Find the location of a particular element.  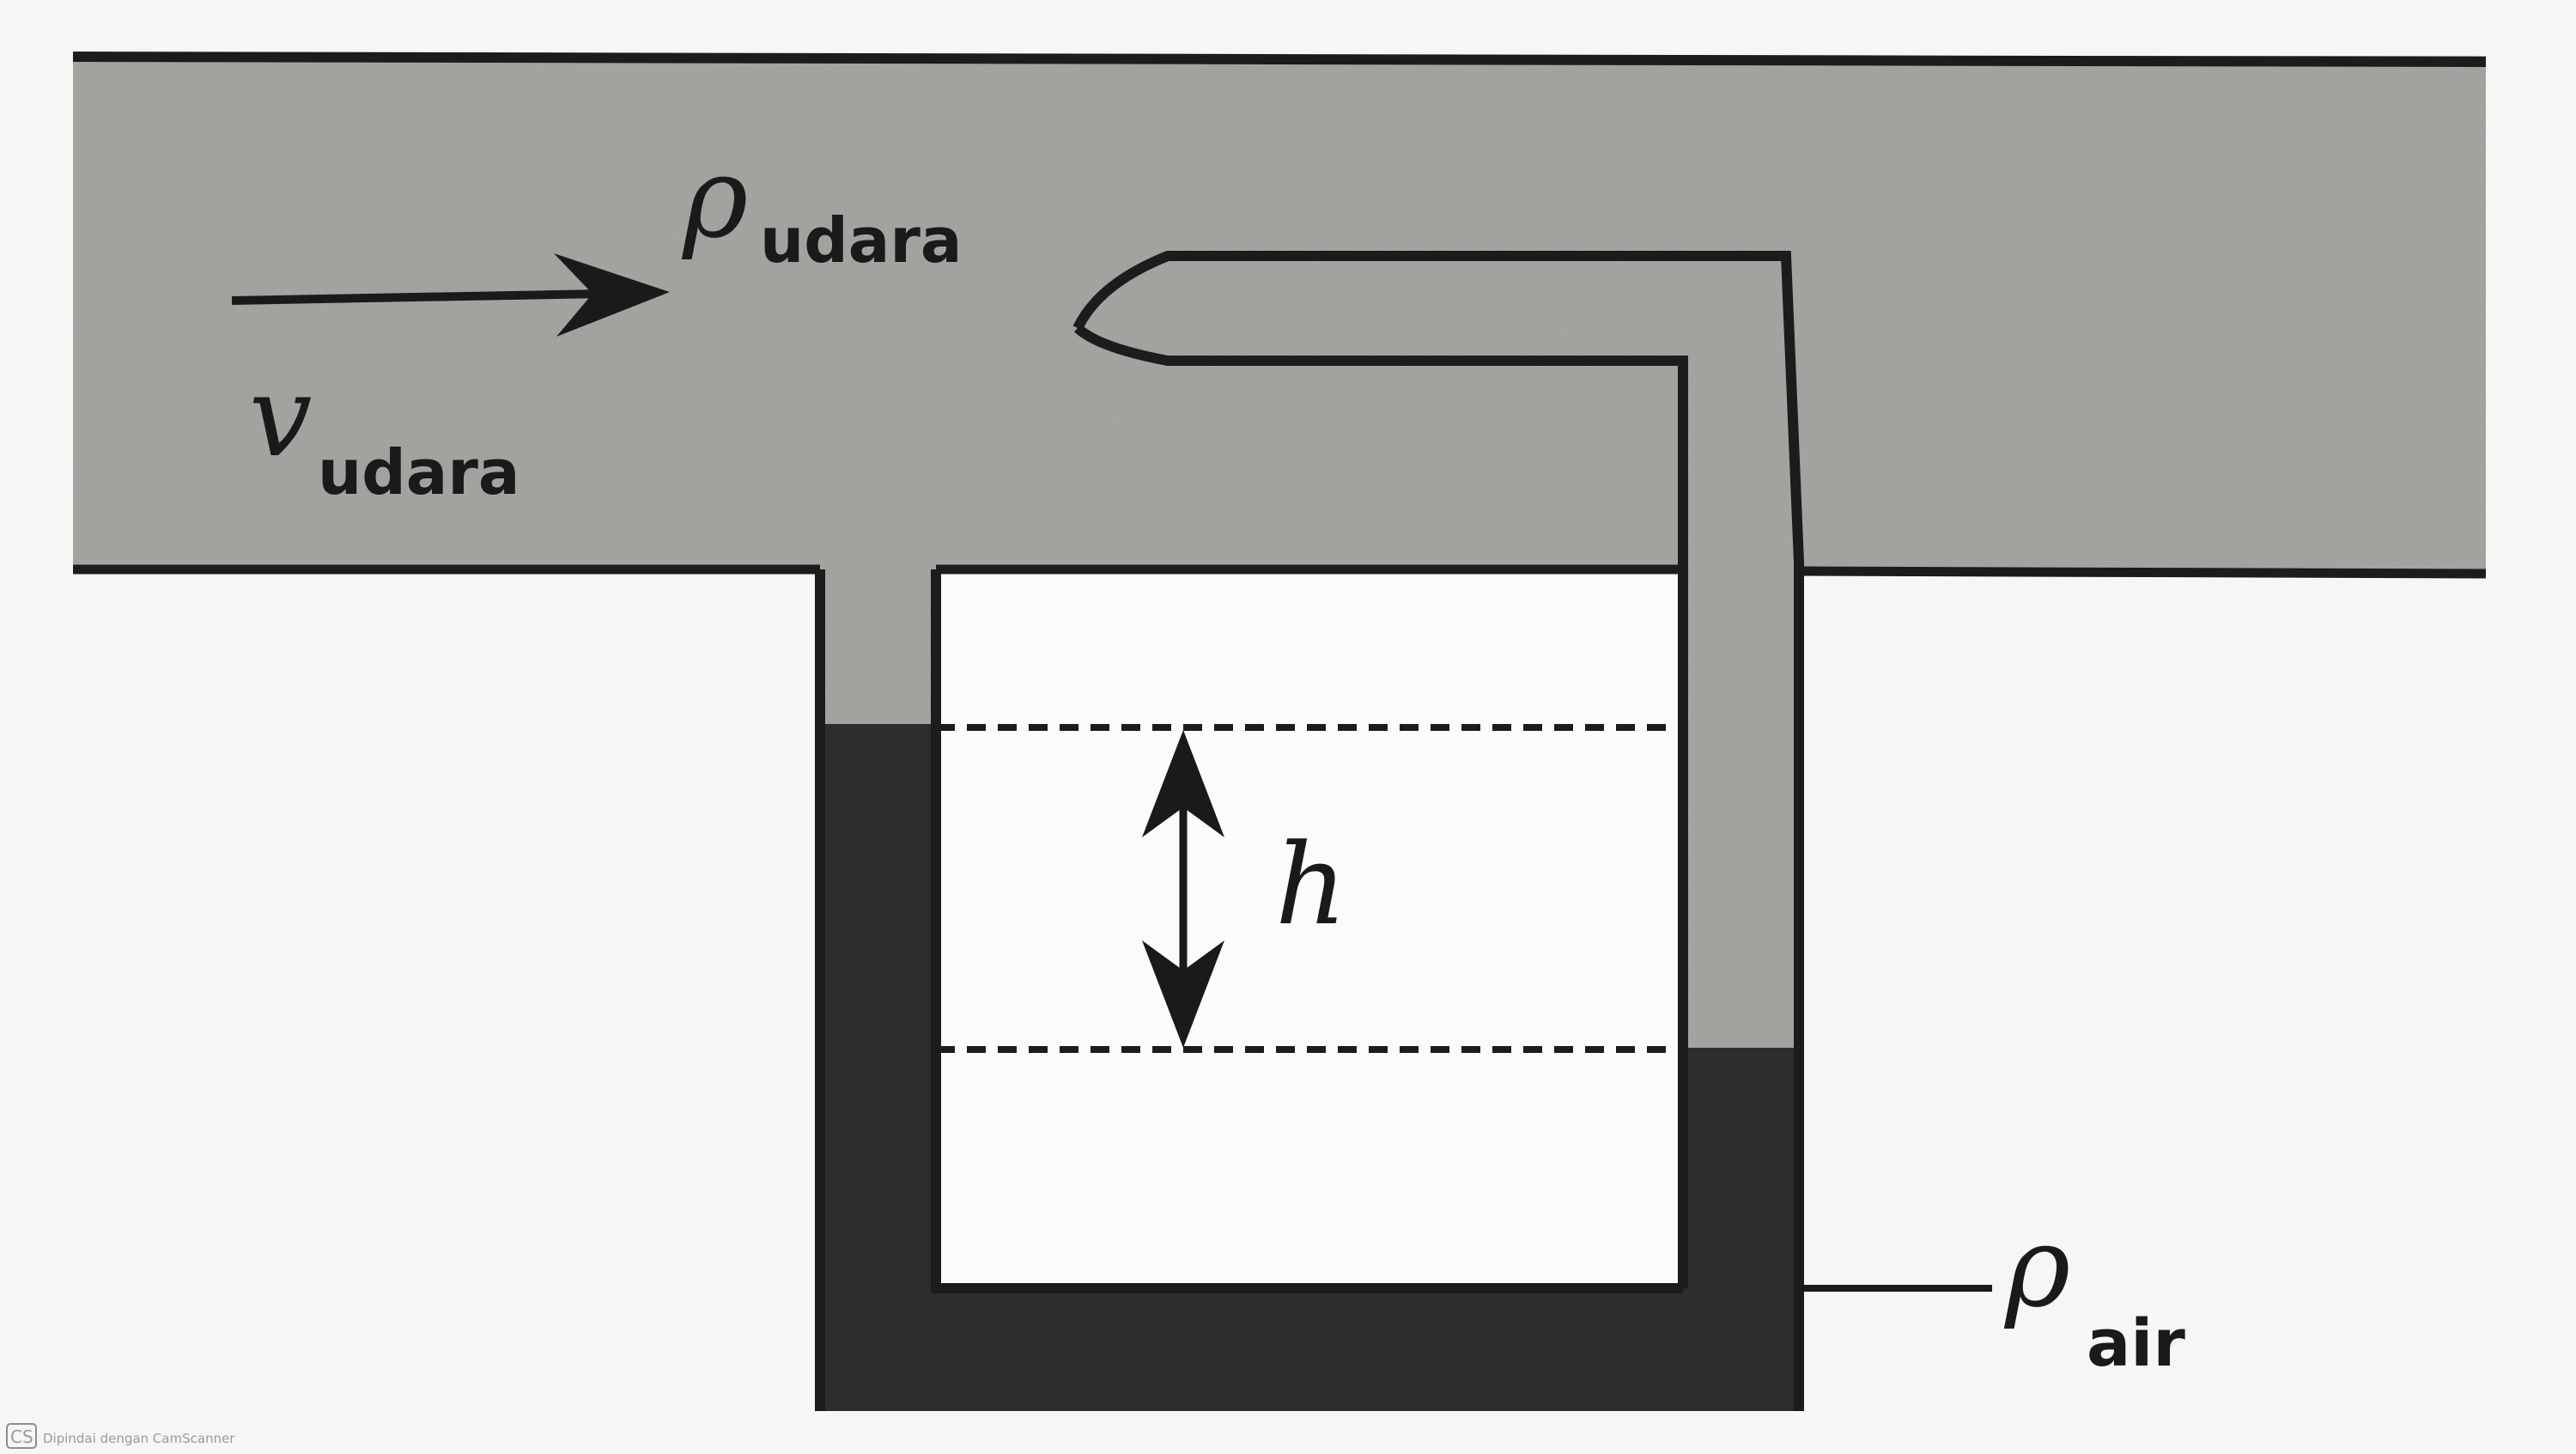

pitot-probe-fill is located at coordinates (1434, 308).